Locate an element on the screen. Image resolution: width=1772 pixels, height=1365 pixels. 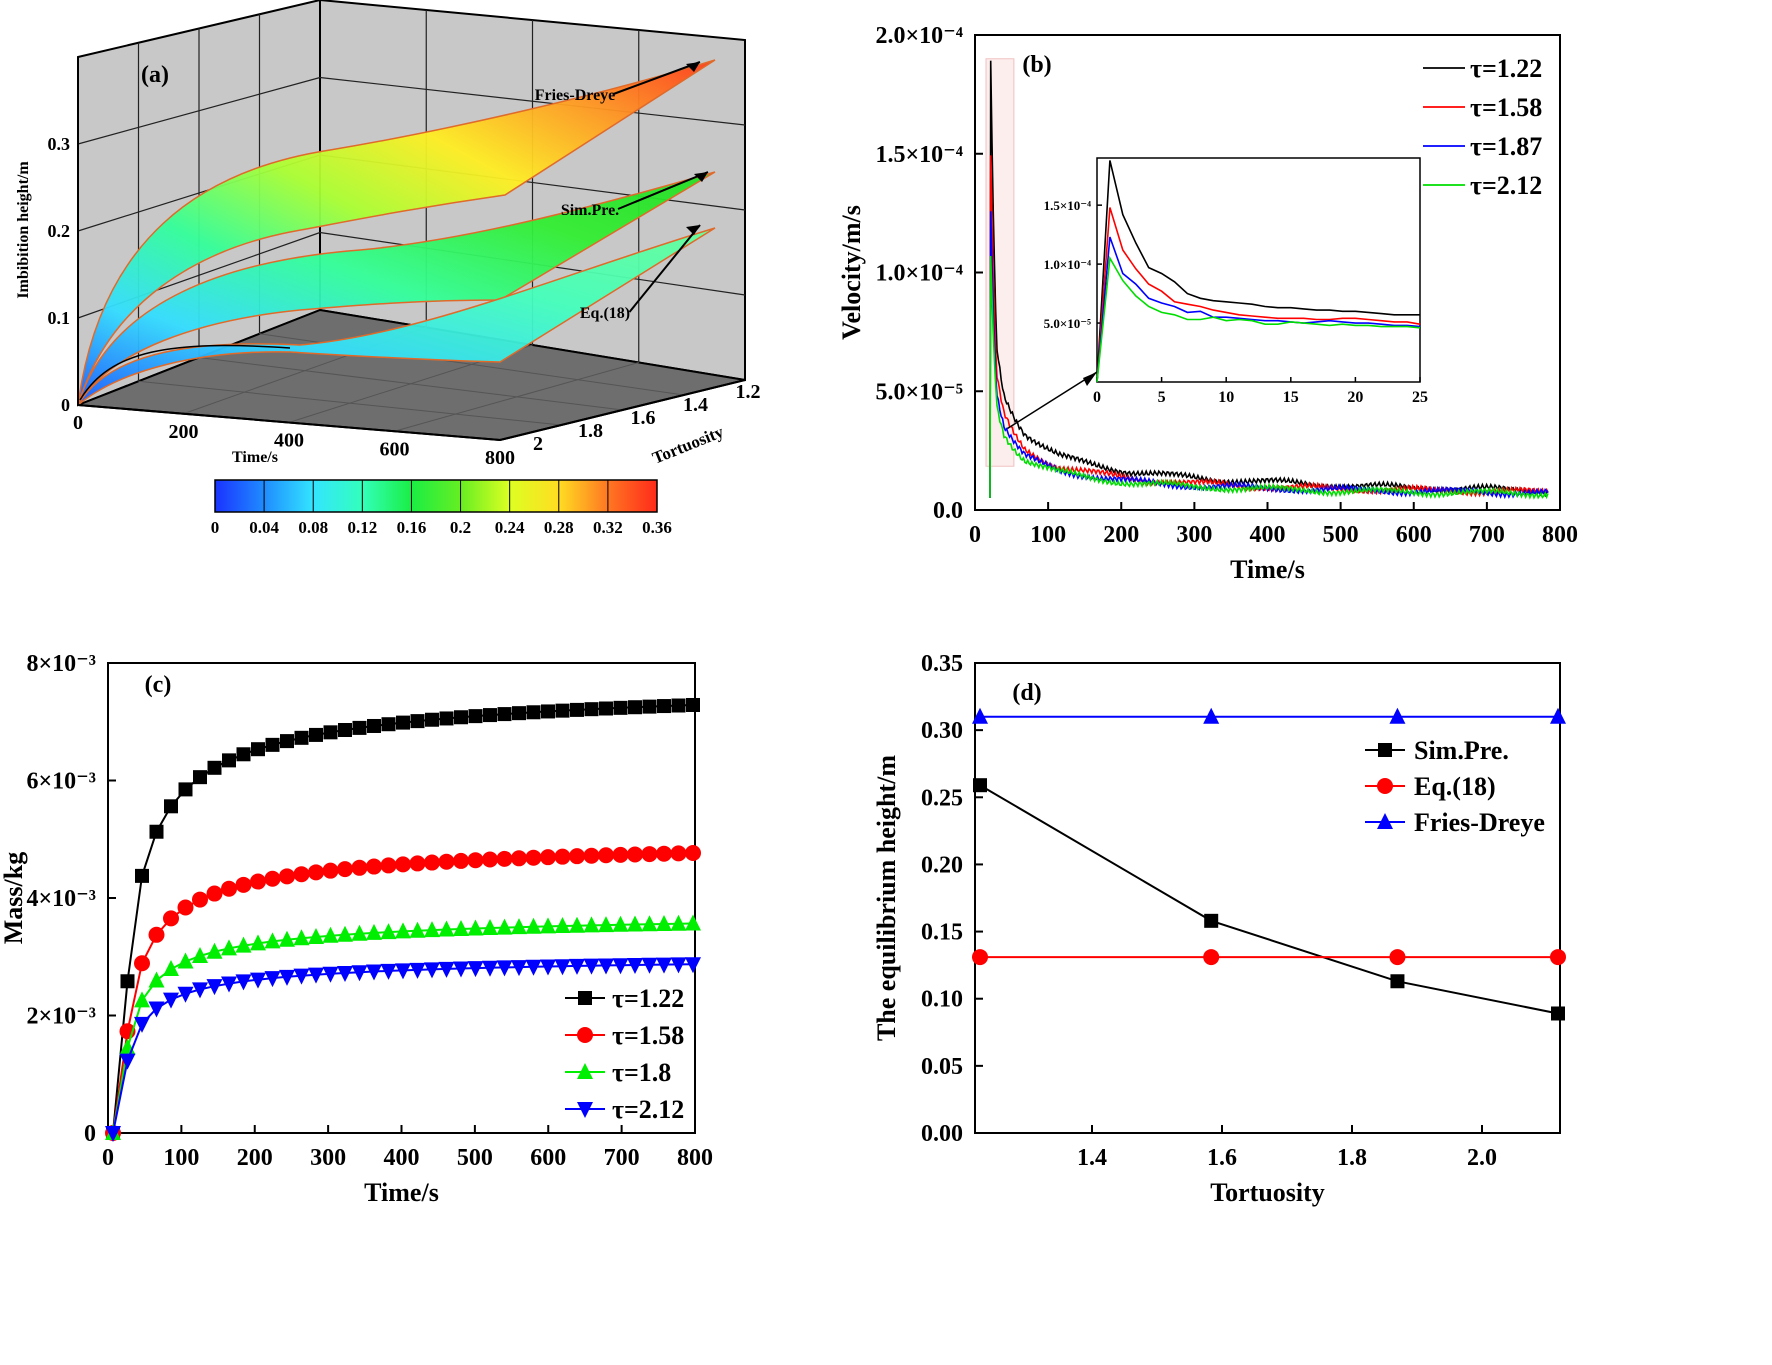
inset-y-tick-label: 1.5×10⁻⁴ is located at coordinates (1068, 205).